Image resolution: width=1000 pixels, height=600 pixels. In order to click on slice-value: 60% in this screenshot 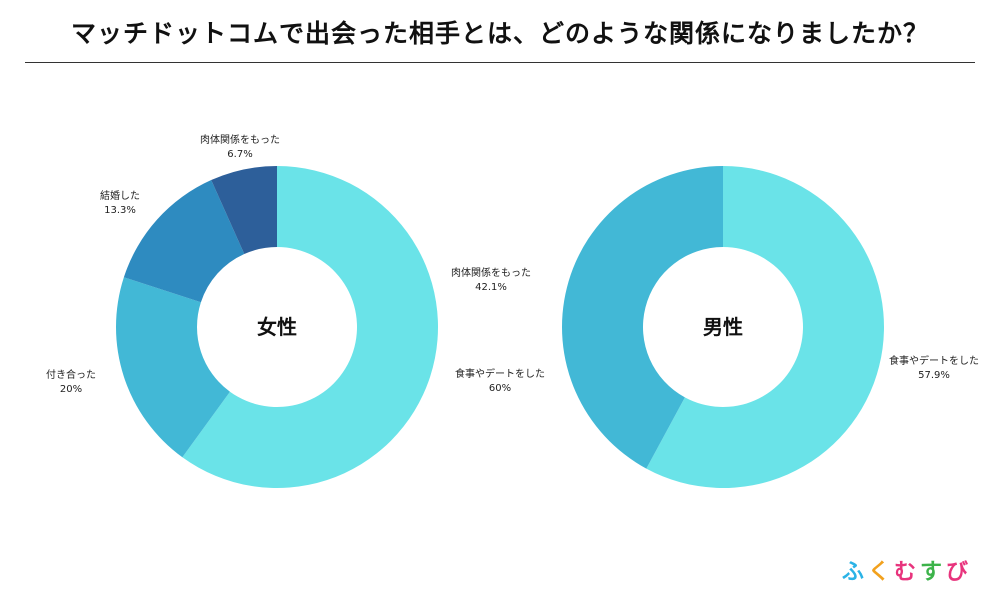, I will do `click(500, 388)`.